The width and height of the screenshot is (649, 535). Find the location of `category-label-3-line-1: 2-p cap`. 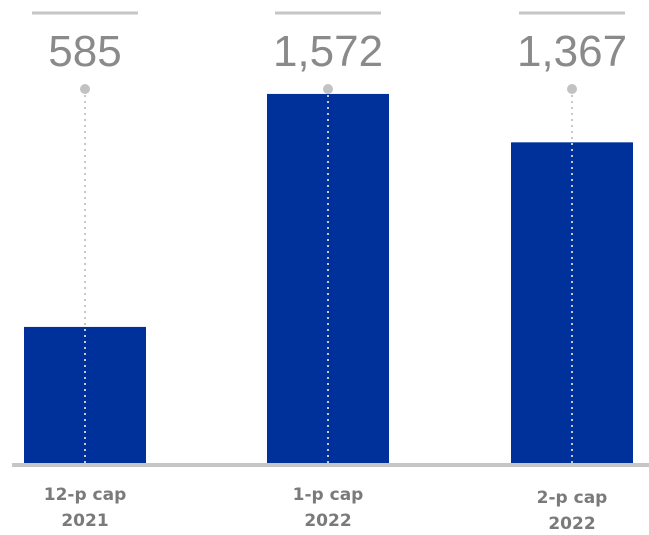

category-label-3-line-1: 2-p cap is located at coordinates (572, 498).